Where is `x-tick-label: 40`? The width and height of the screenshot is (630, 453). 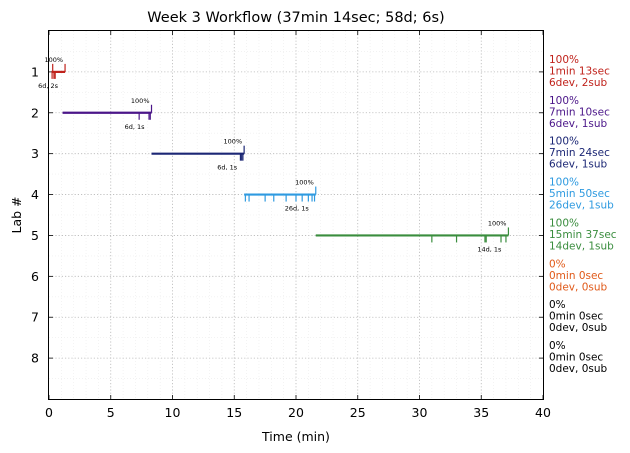
x-tick-label: 40 is located at coordinates (543, 412).